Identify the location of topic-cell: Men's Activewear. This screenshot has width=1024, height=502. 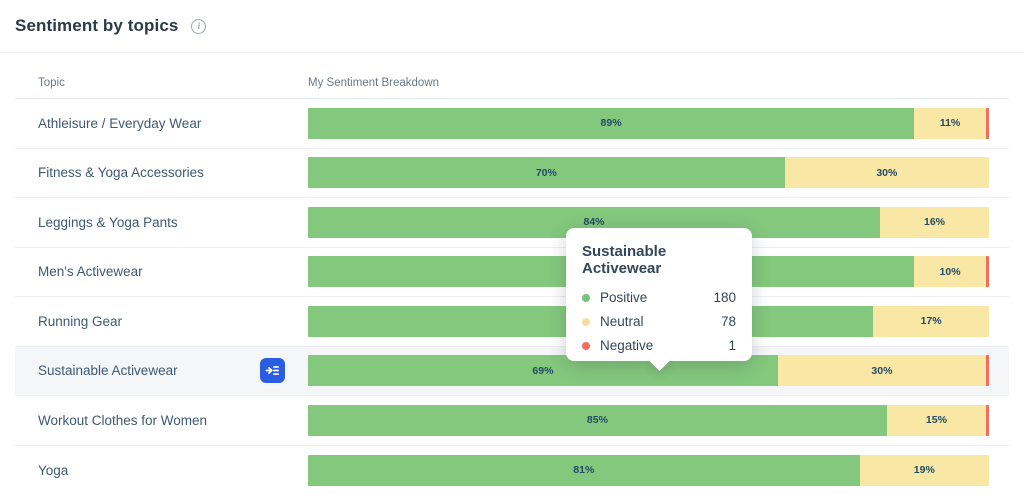
(161, 271).